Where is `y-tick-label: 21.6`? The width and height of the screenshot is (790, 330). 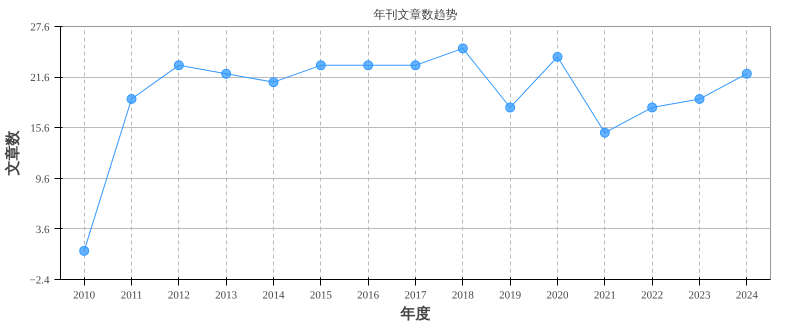
y-tick-label: 21.6 is located at coordinates (40, 78).